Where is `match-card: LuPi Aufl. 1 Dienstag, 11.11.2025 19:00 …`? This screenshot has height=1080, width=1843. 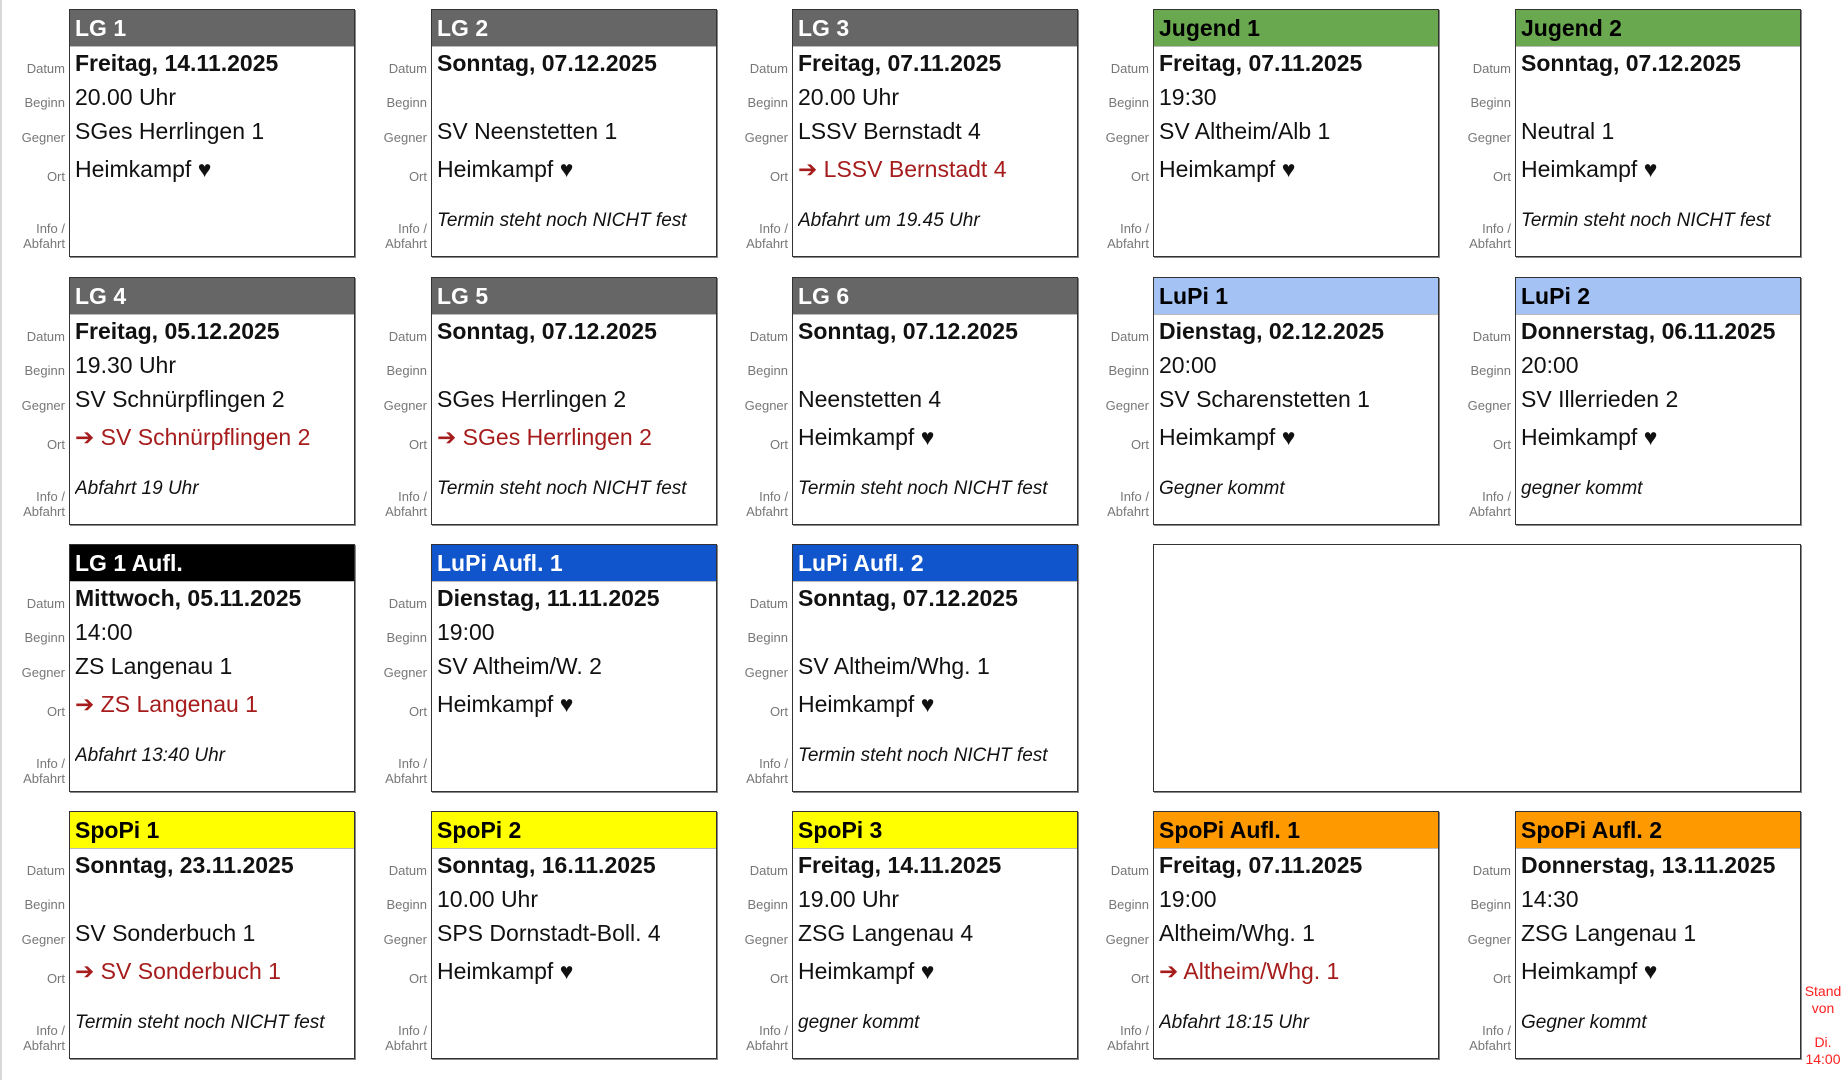
match-card: LuPi Aufl. 1 Dienstag, 11.11.2025 19:00 … is located at coordinates (574, 668).